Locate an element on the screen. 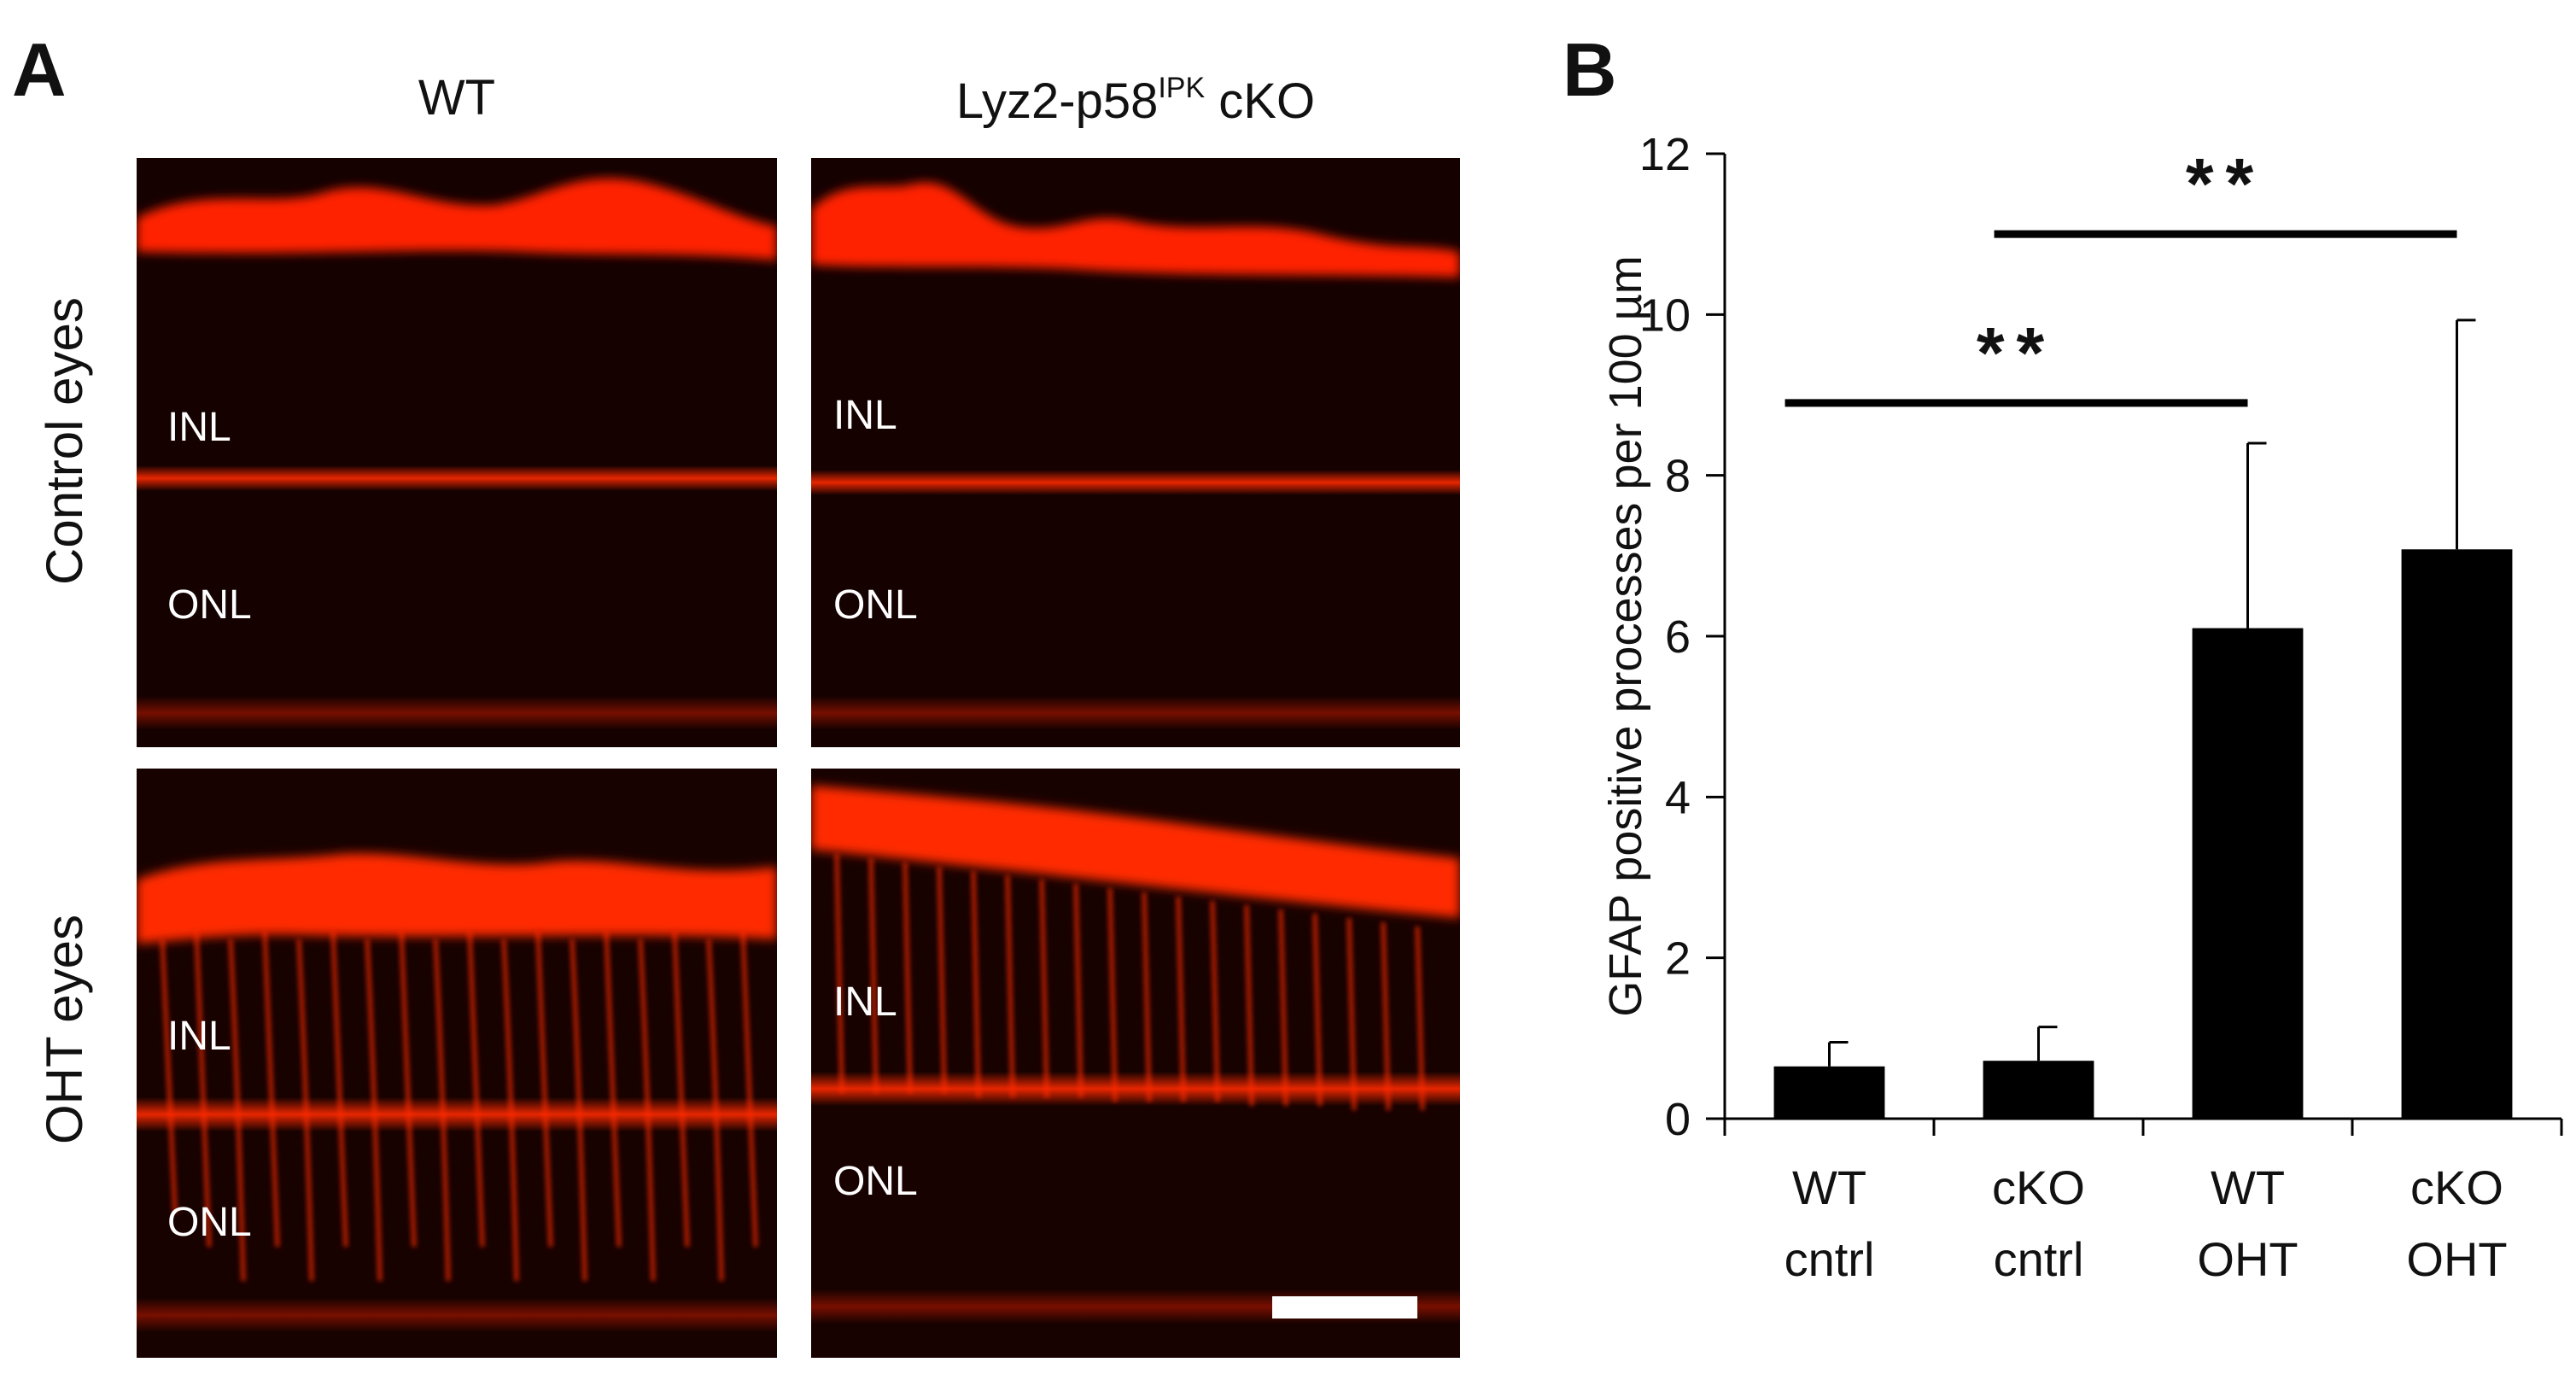 The height and width of the screenshot is (1374, 2576). micrograph-control-cko-image is located at coordinates (1135, 452).